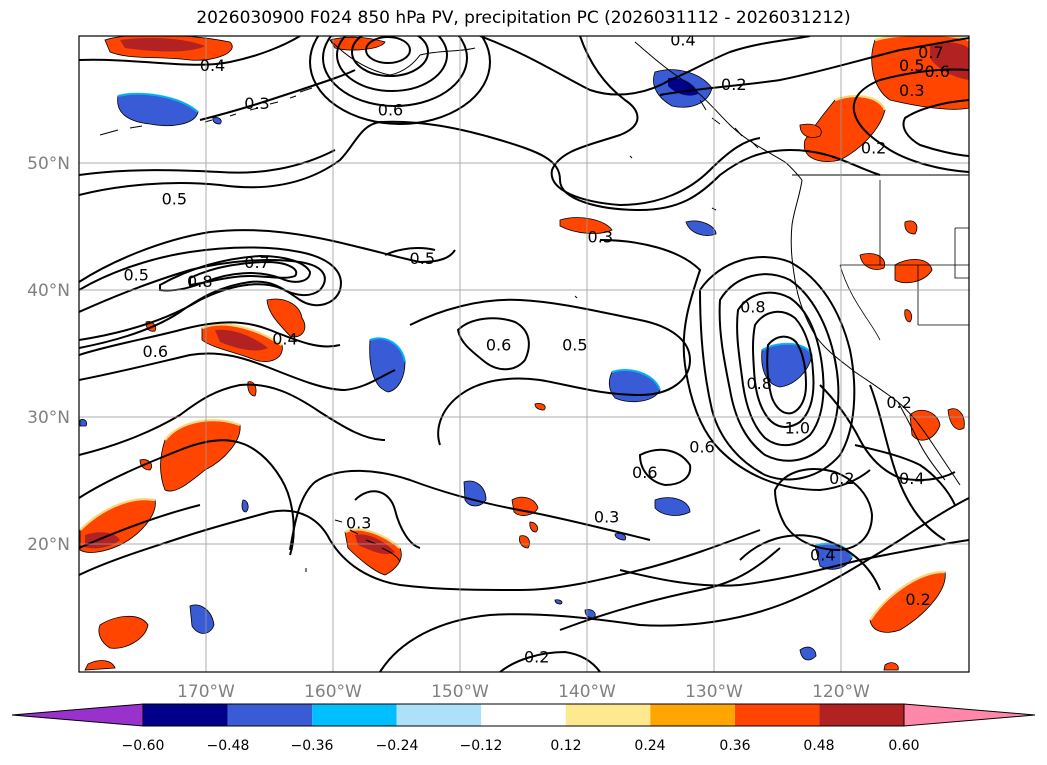 Image resolution: width=1047 pixels, height=765 pixels. What do you see at coordinates (969, 715) in the screenshot?
I see `colorbar-upper-extension` at bounding box center [969, 715].